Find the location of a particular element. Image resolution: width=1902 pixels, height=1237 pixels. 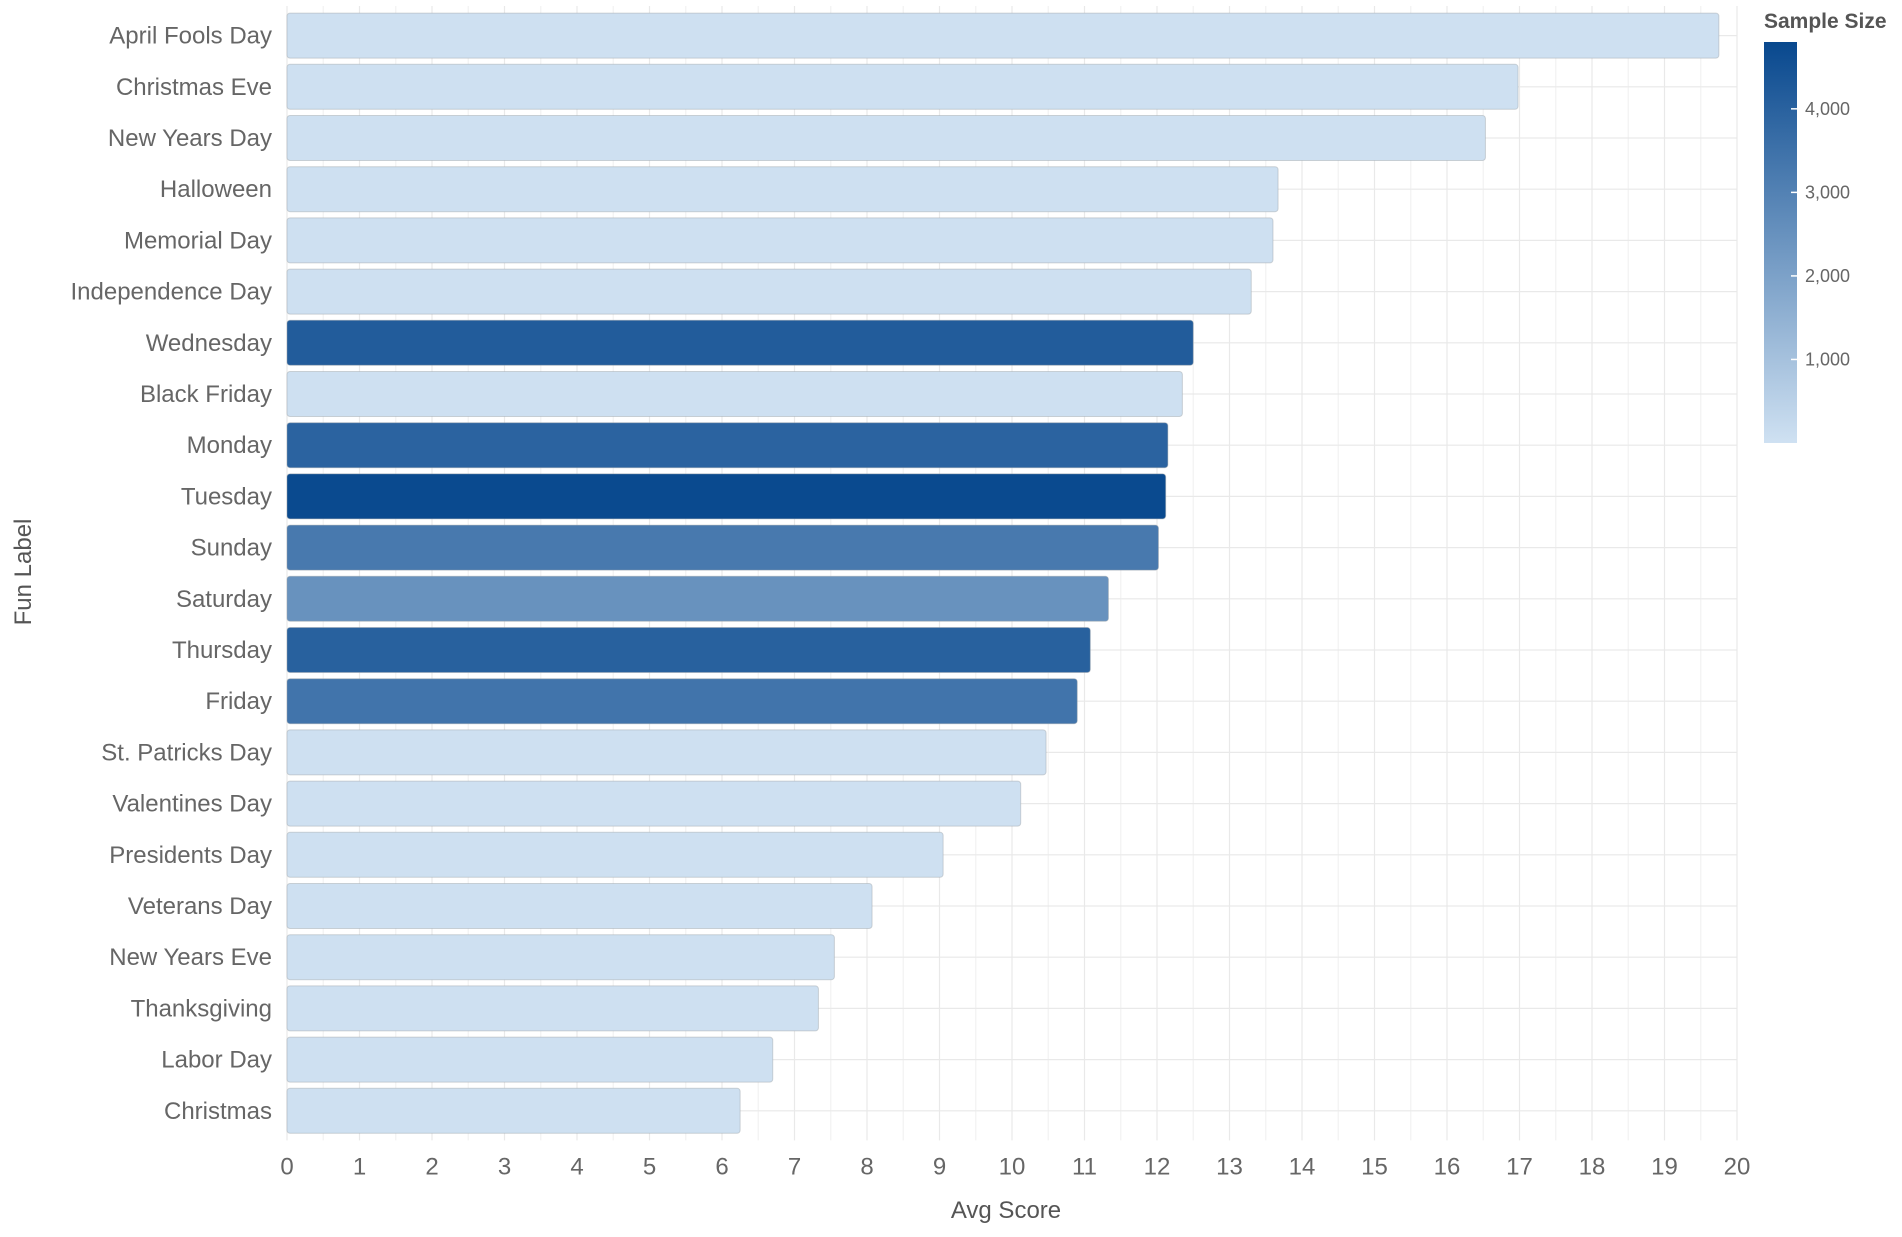

x-tick-label: 2 is located at coordinates (431, 1166).